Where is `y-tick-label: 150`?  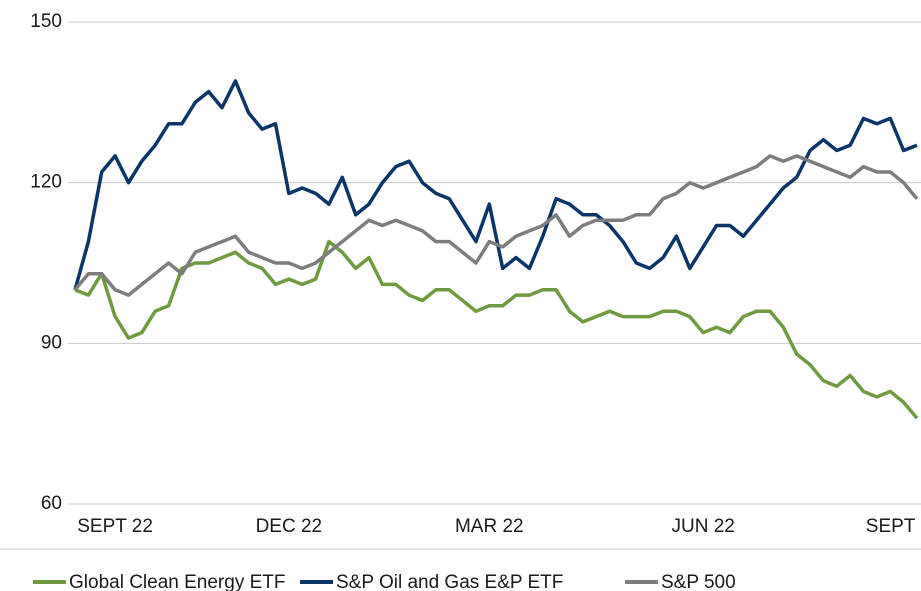 y-tick-label: 150 is located at coordinates (46, 21).